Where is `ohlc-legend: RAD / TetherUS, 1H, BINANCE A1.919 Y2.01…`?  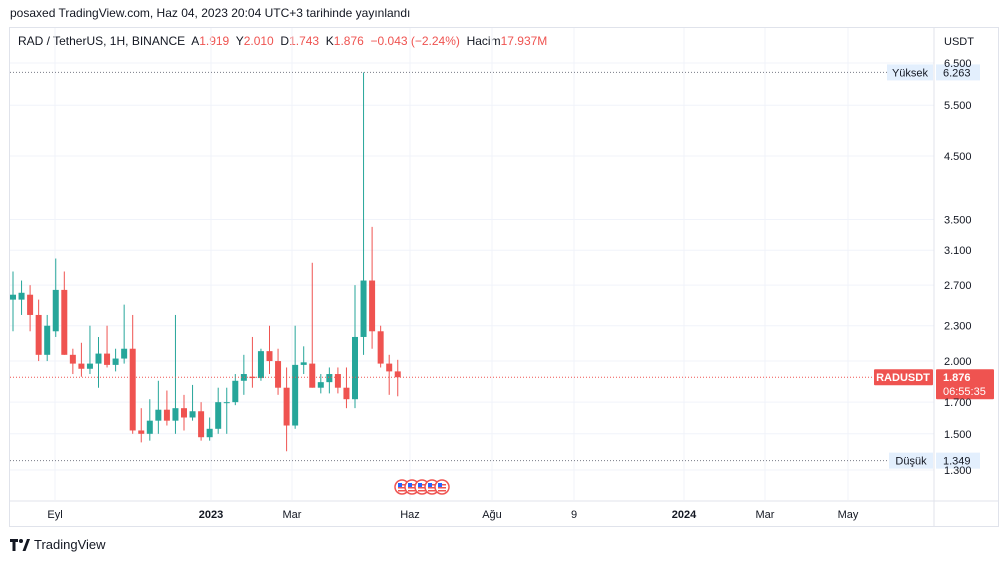
ohlc-legend: RAD / TetherUS, 1H, BINANCE A1.919 Y2.01… is located at coordinates (282, 41).